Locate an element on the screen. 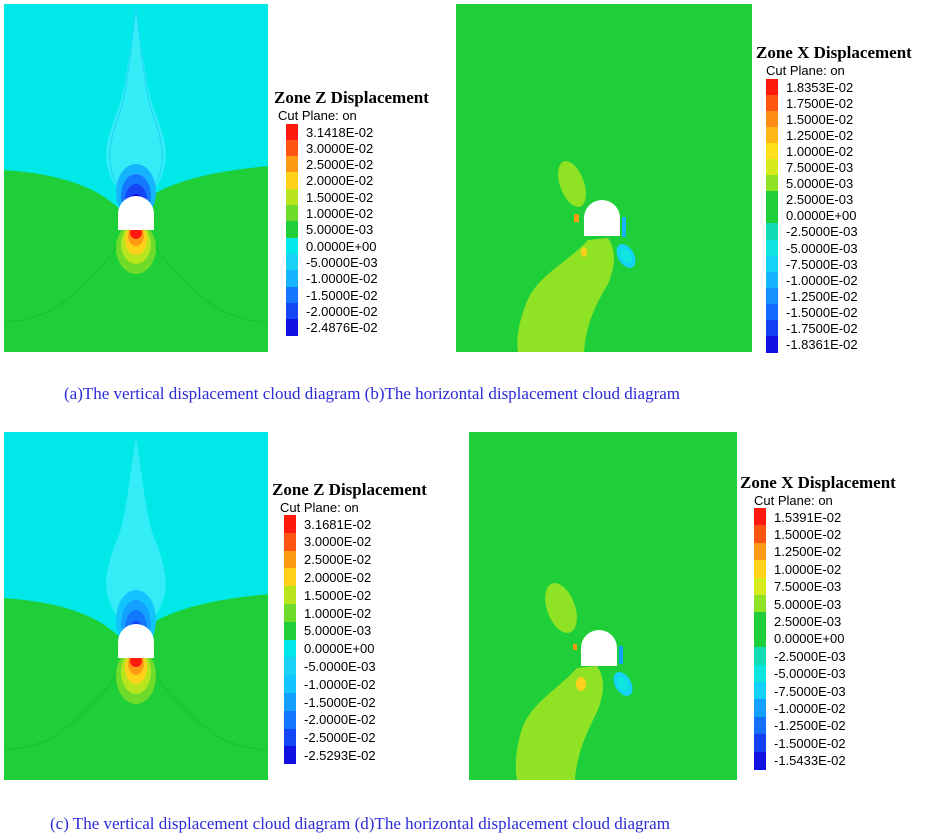  legend-d-value: -5.0000E-03 is located at coordinates (810, 674).